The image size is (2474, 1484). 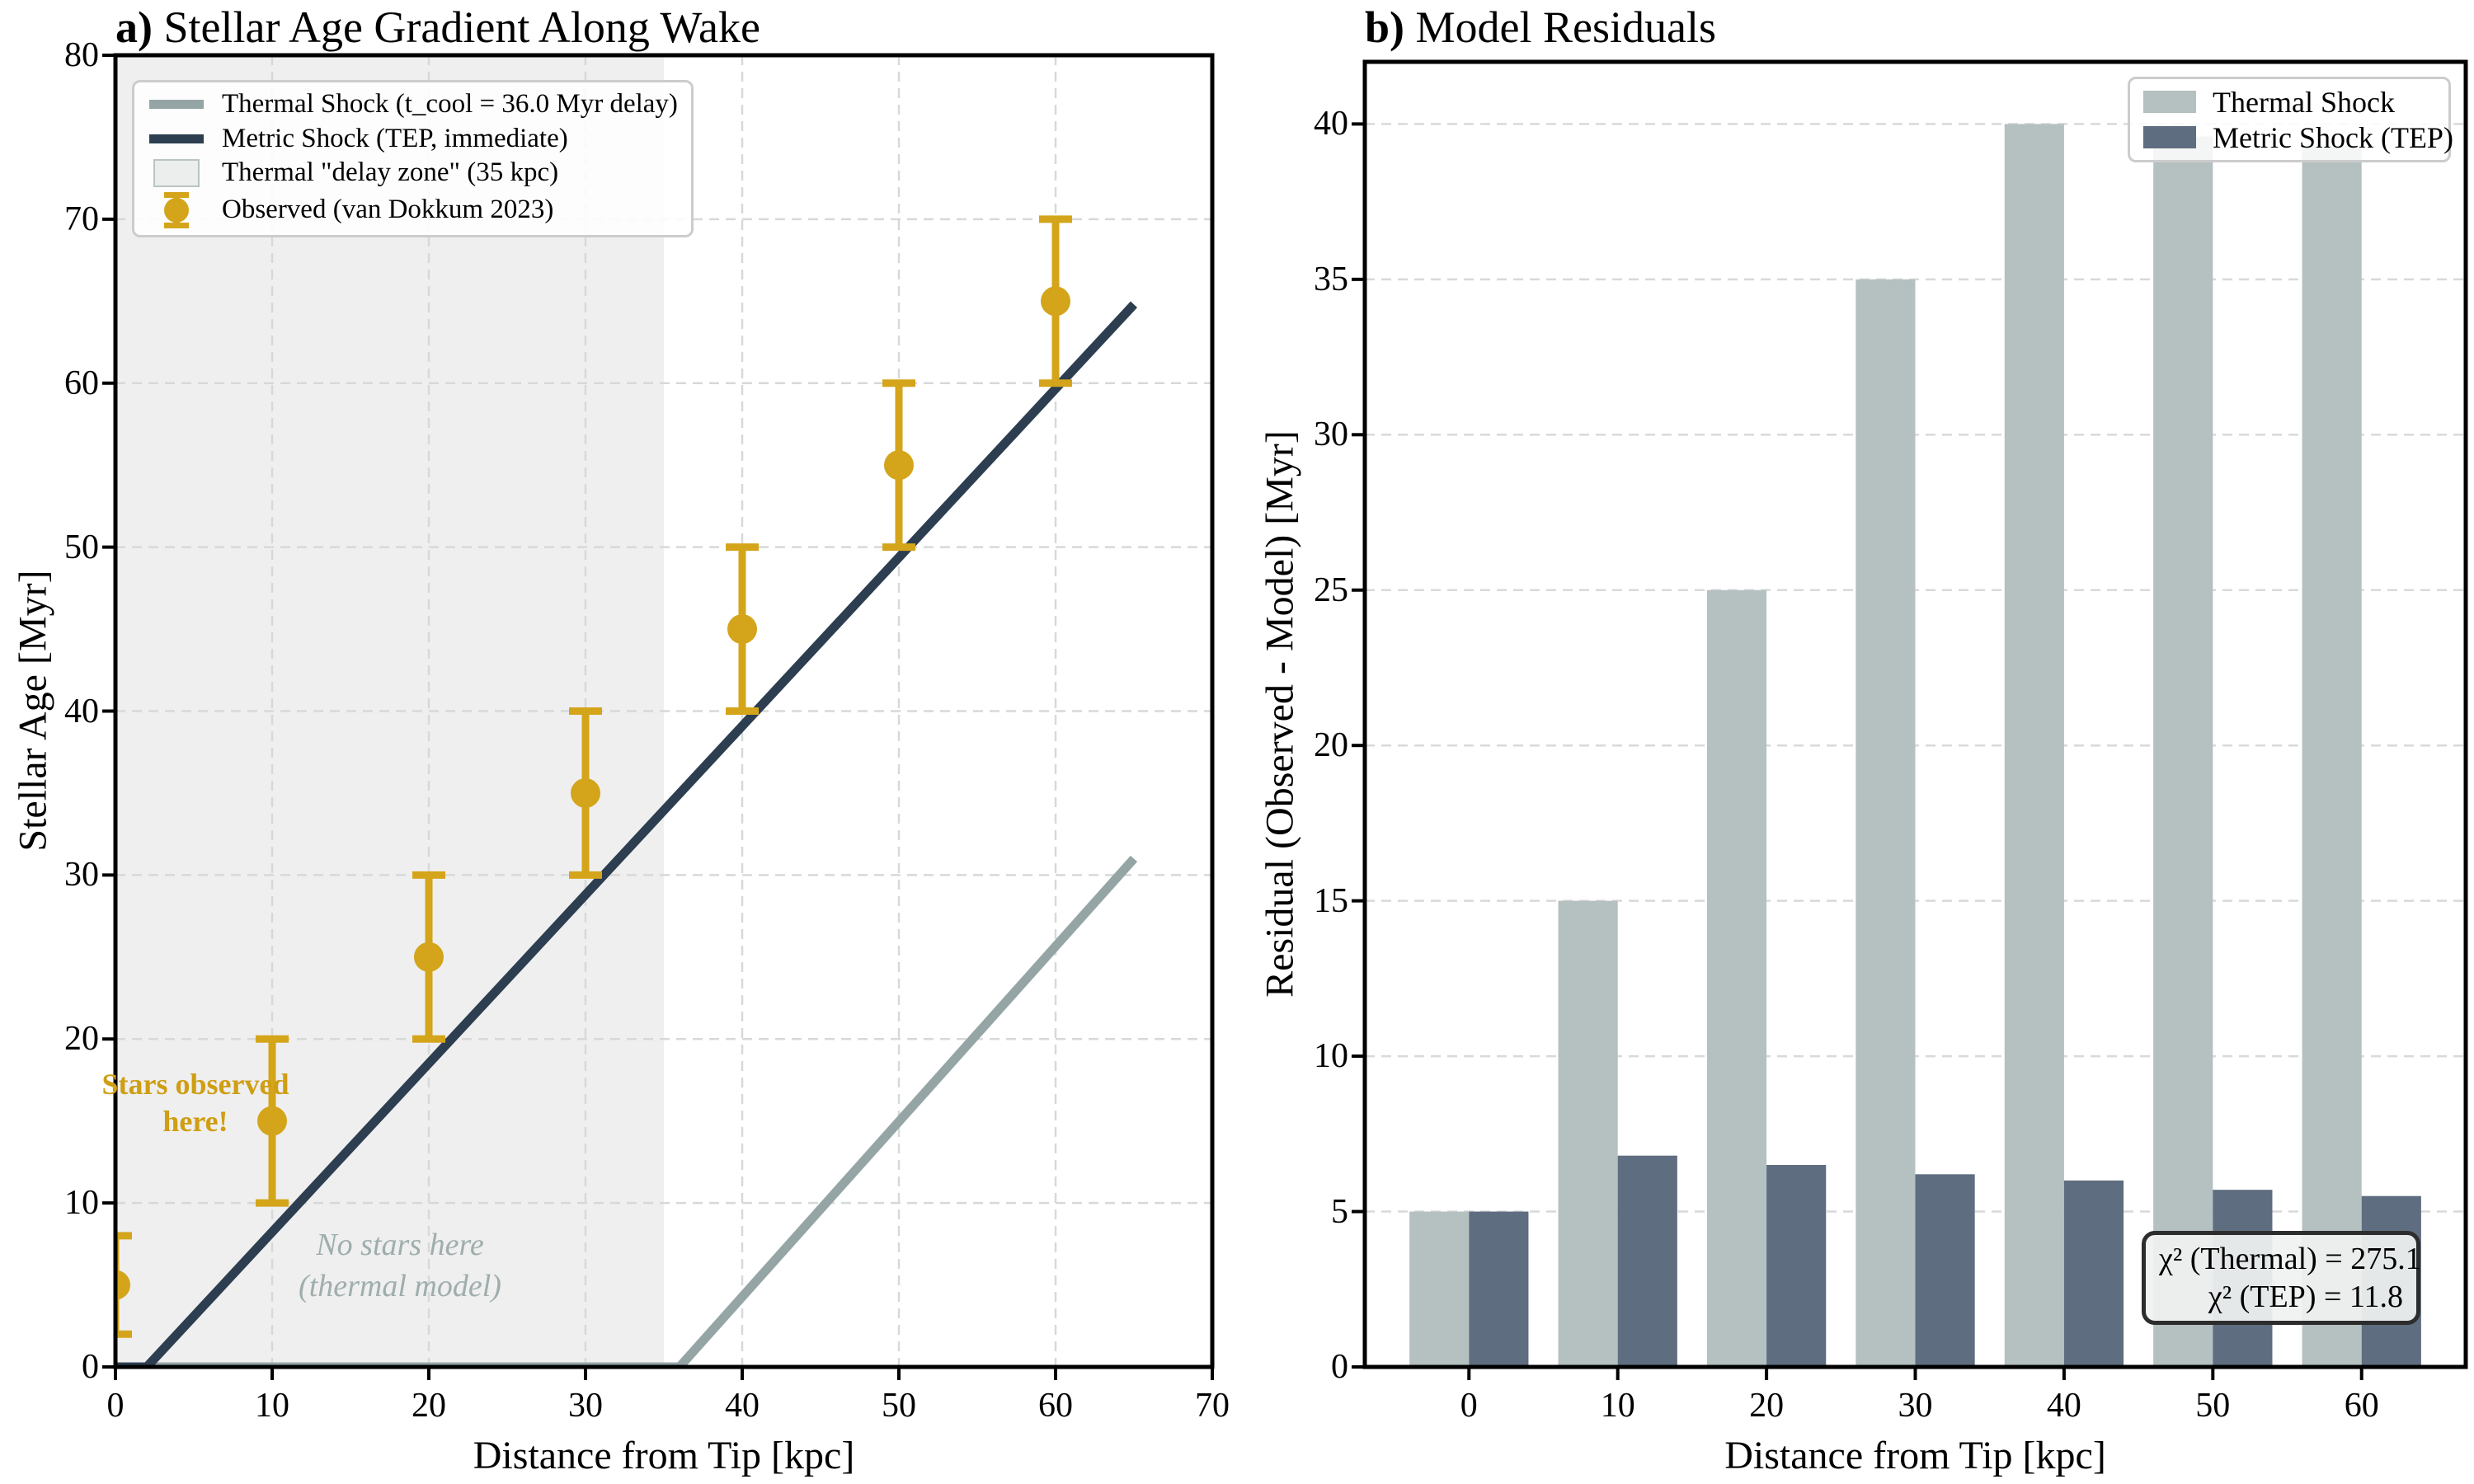 What do you see at coordinates (81, 547) in the screenshot?
I see `y-tick-label: 50` at bounding box center [81, 547].